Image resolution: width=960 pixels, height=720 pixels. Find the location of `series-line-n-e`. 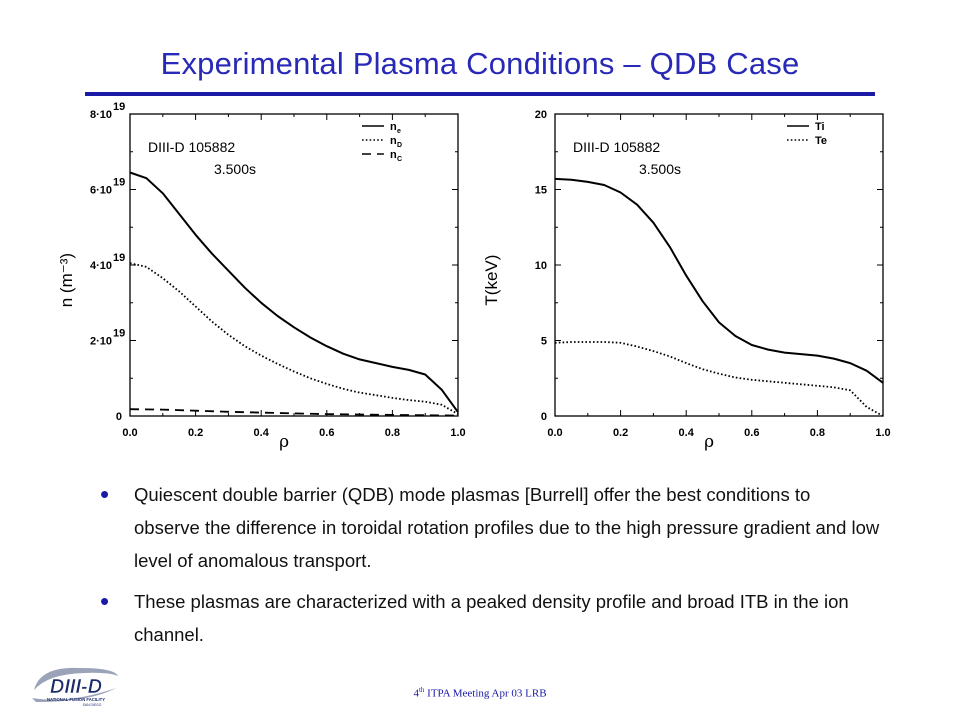

series-line-n-e is located at coordinates (294, 292).